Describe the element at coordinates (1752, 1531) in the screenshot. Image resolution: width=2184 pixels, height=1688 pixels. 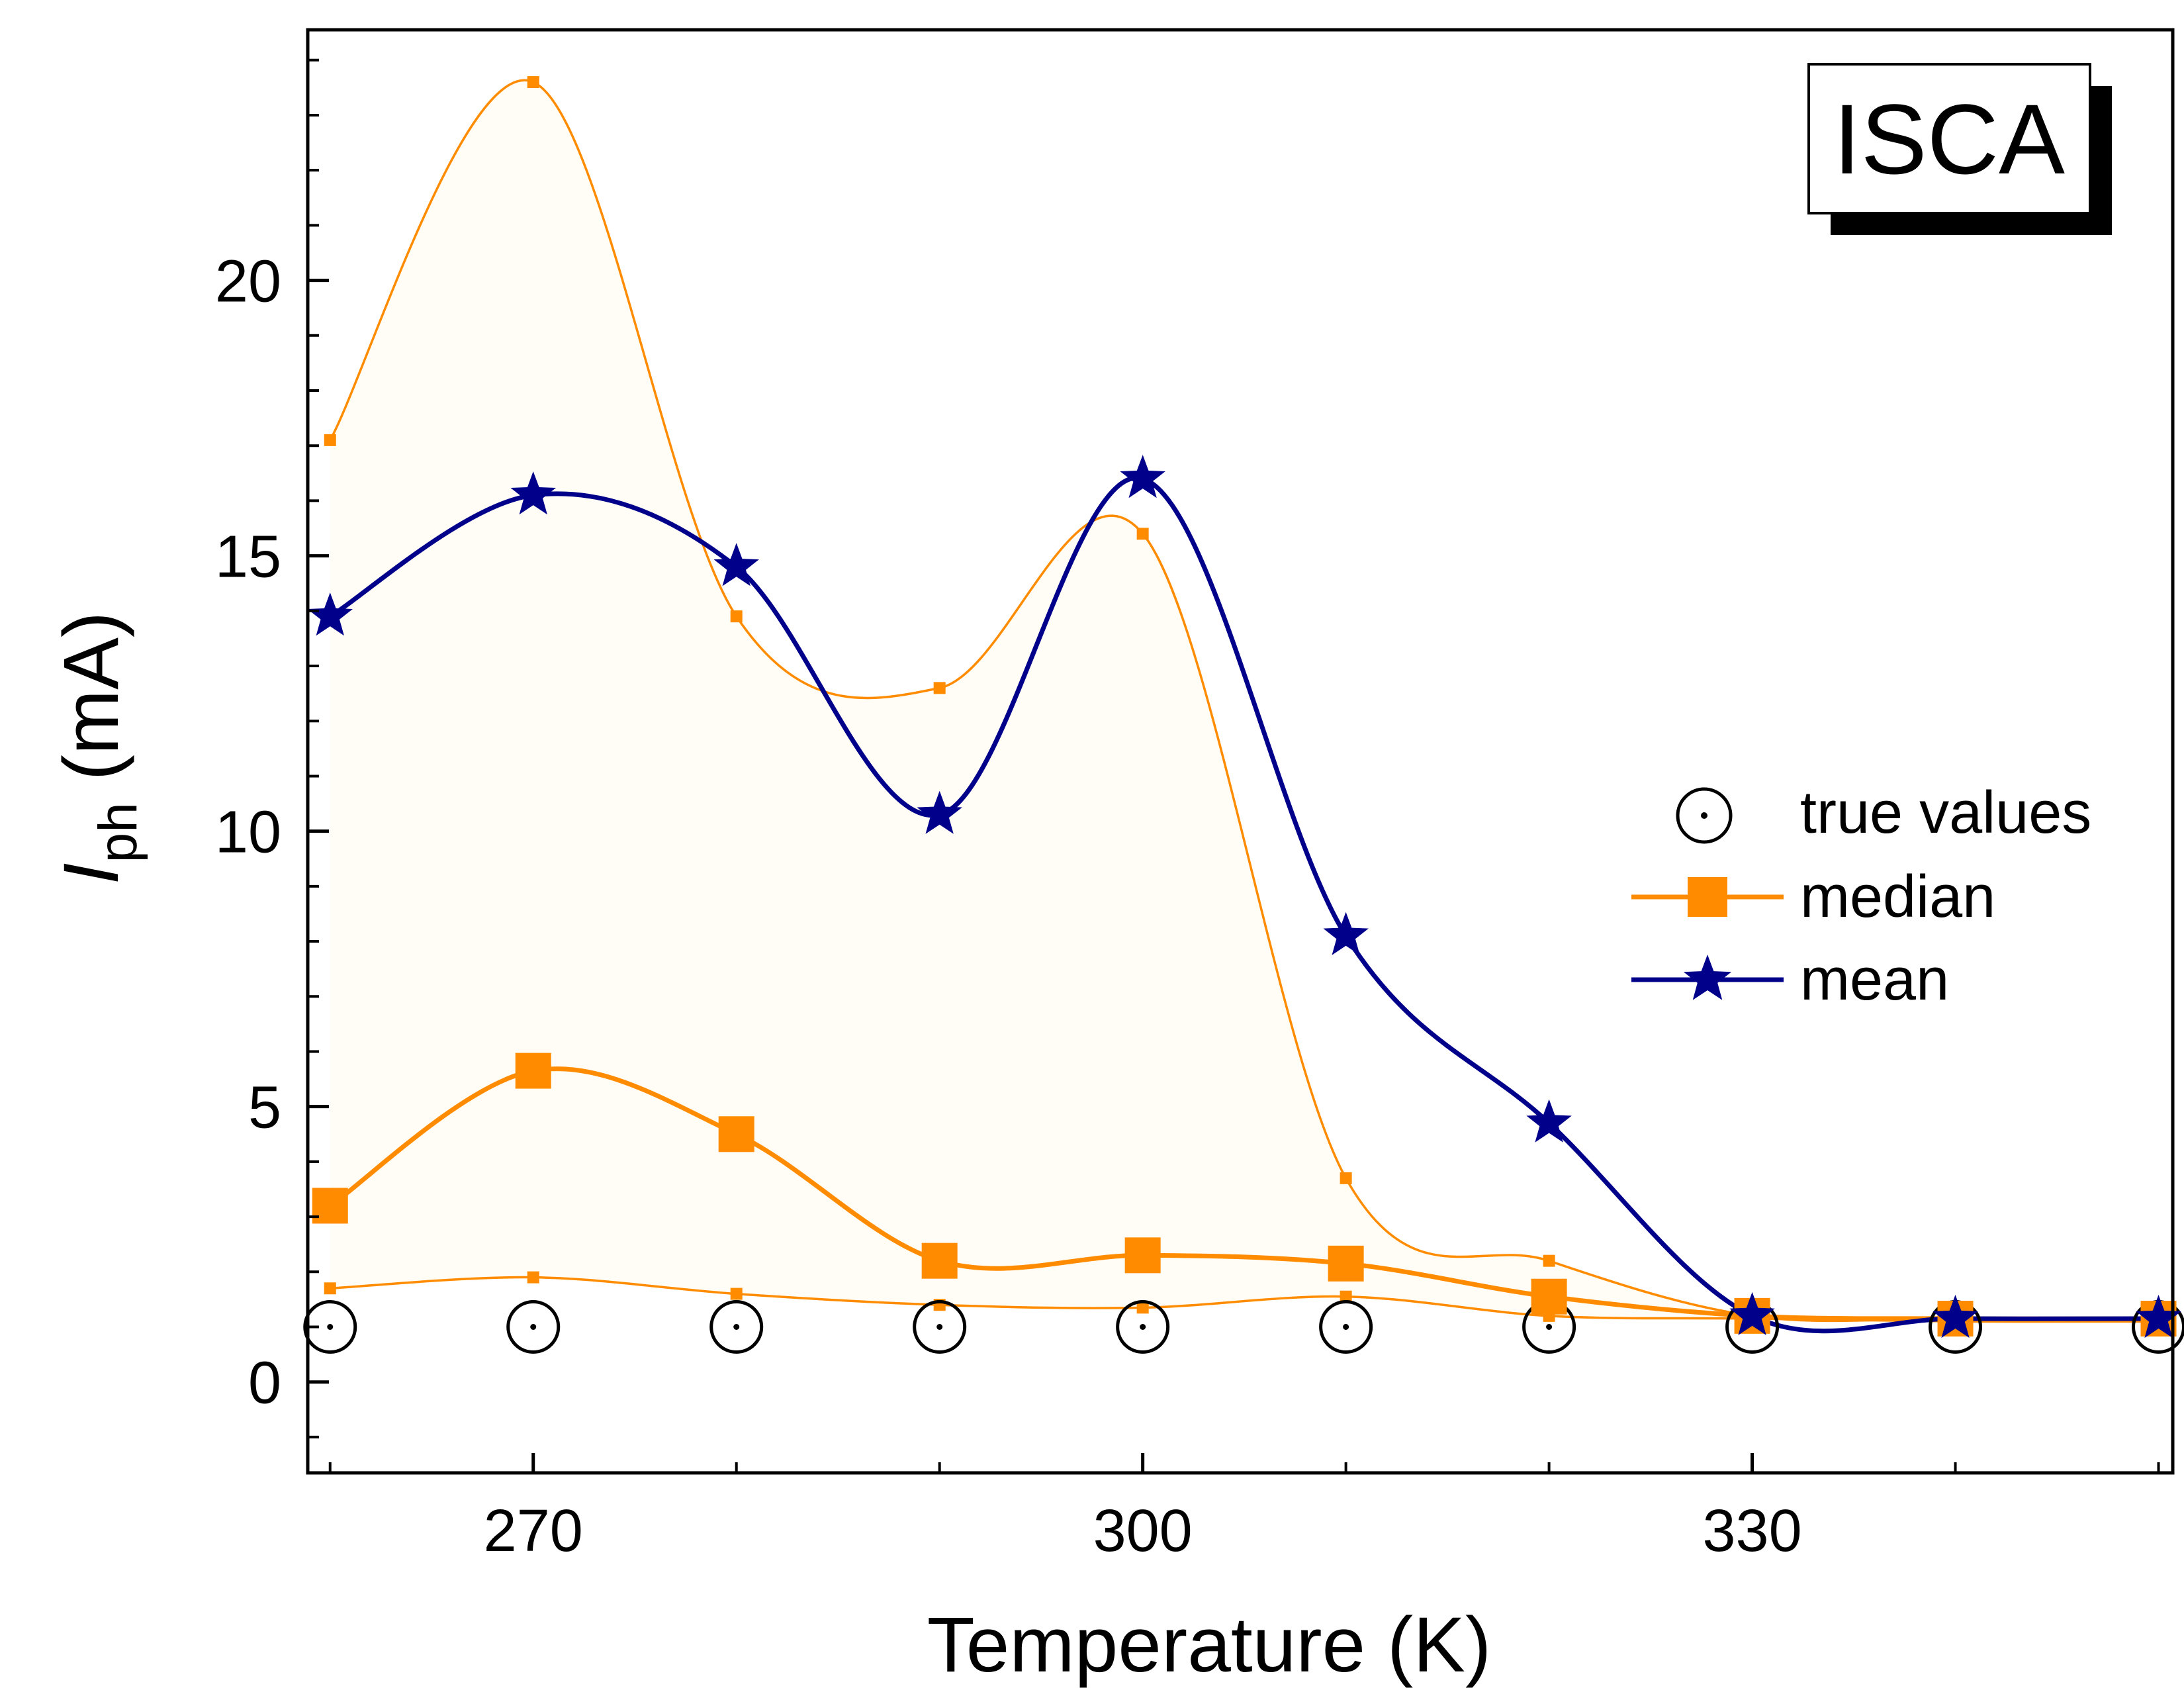
I see `x-tick-label: 330` at that location.